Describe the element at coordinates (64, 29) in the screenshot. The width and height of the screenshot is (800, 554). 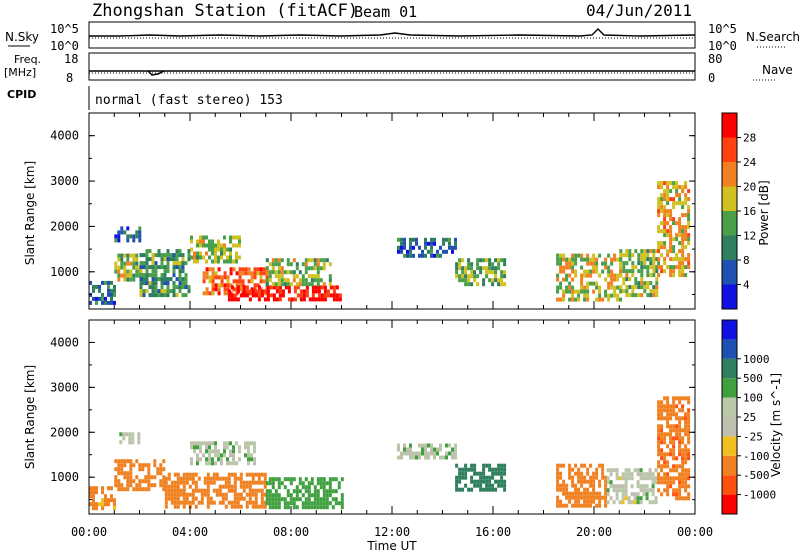
I see `nsky-tick-top: 10^5` at that location.